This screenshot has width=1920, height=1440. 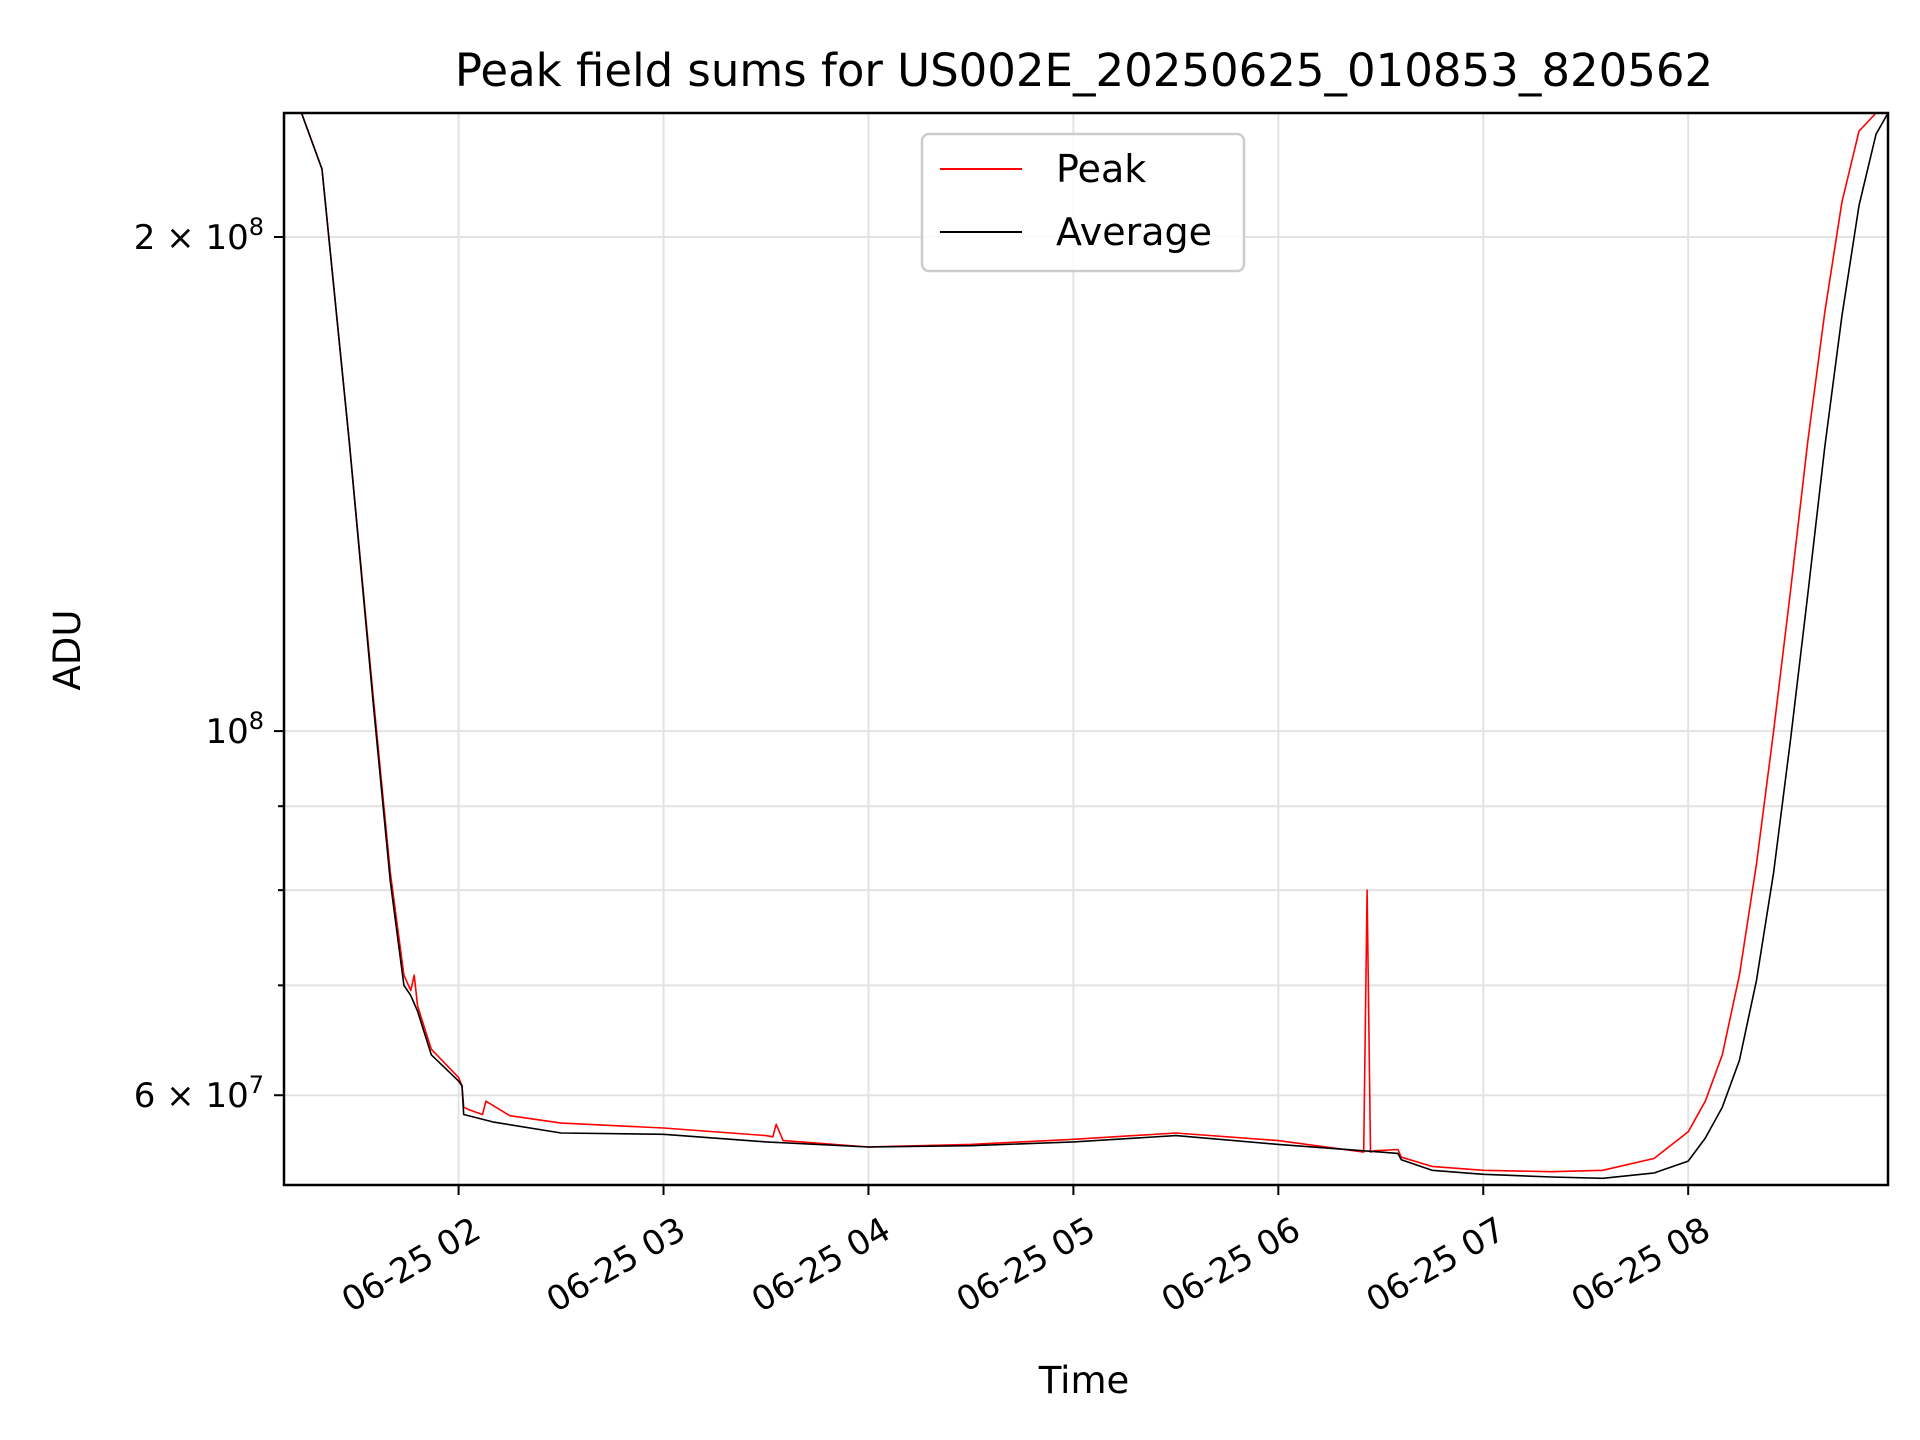 What do you see at coordinates (226, 732) in the screenshot?
I see `y-tick-label-base-1: 10` at bounding box center [226, 732].